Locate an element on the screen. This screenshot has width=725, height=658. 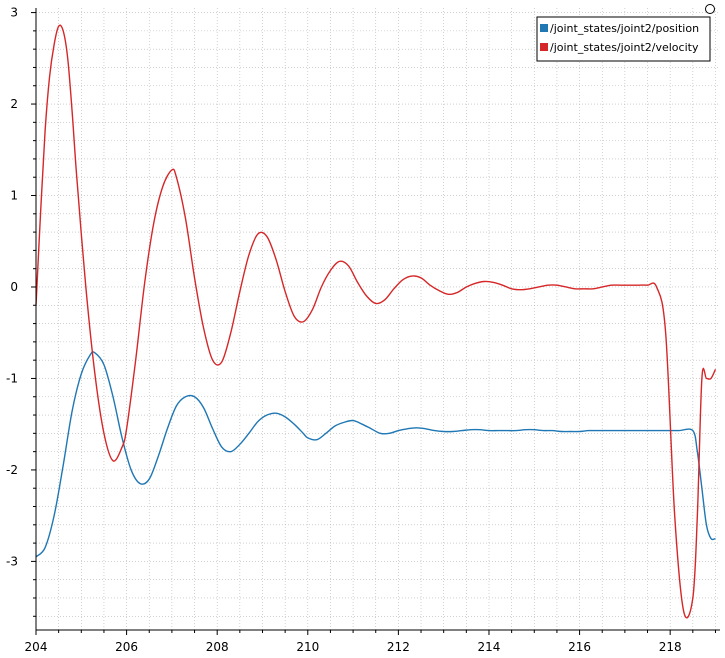
legend-swatch-position is located at coordinates (544, 28).